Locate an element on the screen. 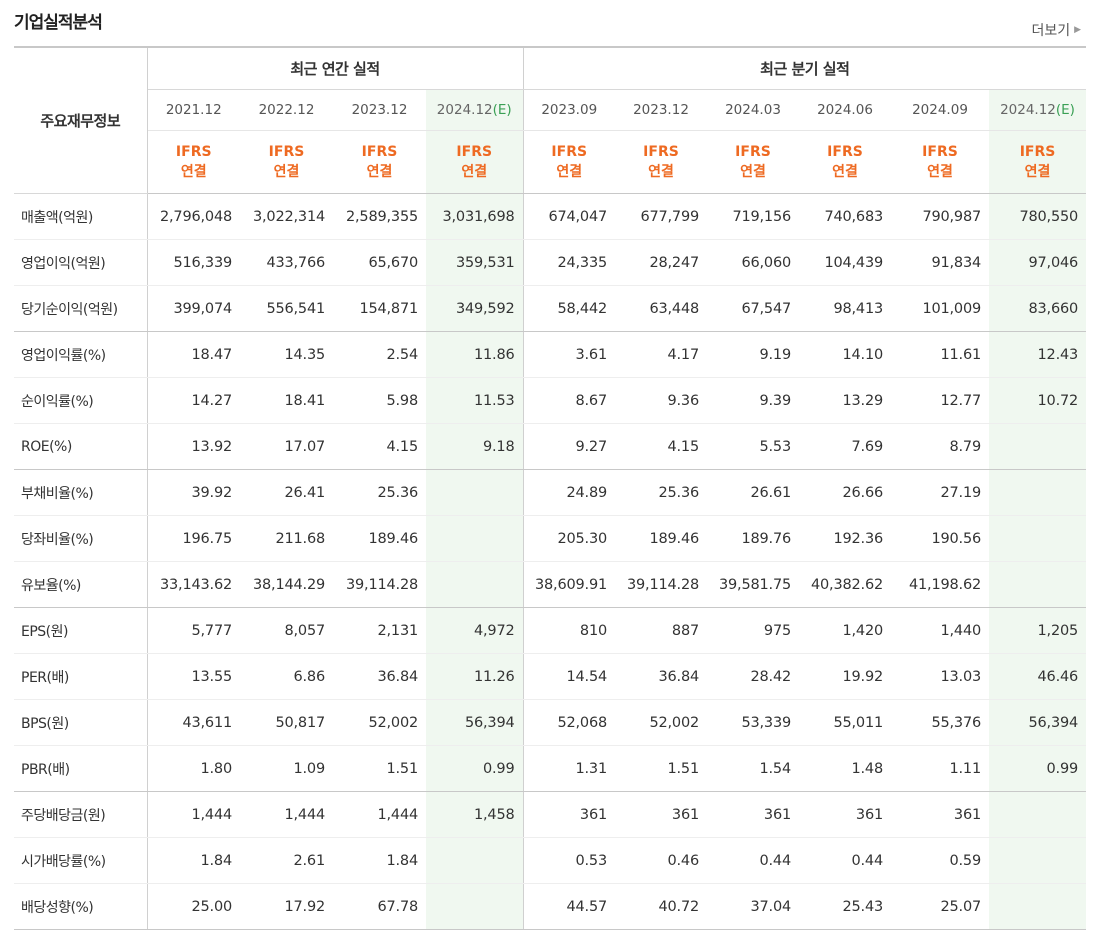 Image resolution: width=1093 pixels, height=930 pixels. more-link: 더보기 ▶ is located at coordinates (1056, 30).